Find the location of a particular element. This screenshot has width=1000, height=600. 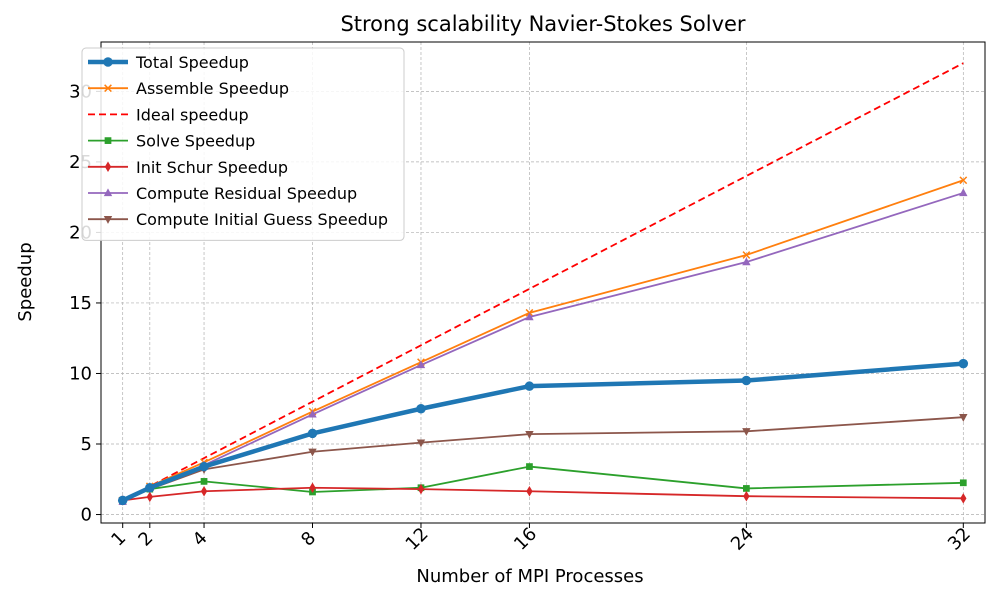

chart-title: Strong scalability Navier-Stokes Solver is located at coordinates (542, 24).